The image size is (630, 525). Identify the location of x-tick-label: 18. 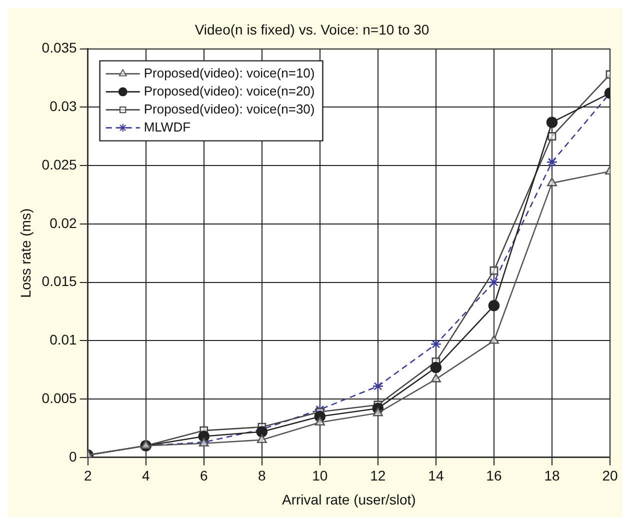
(552, 476).